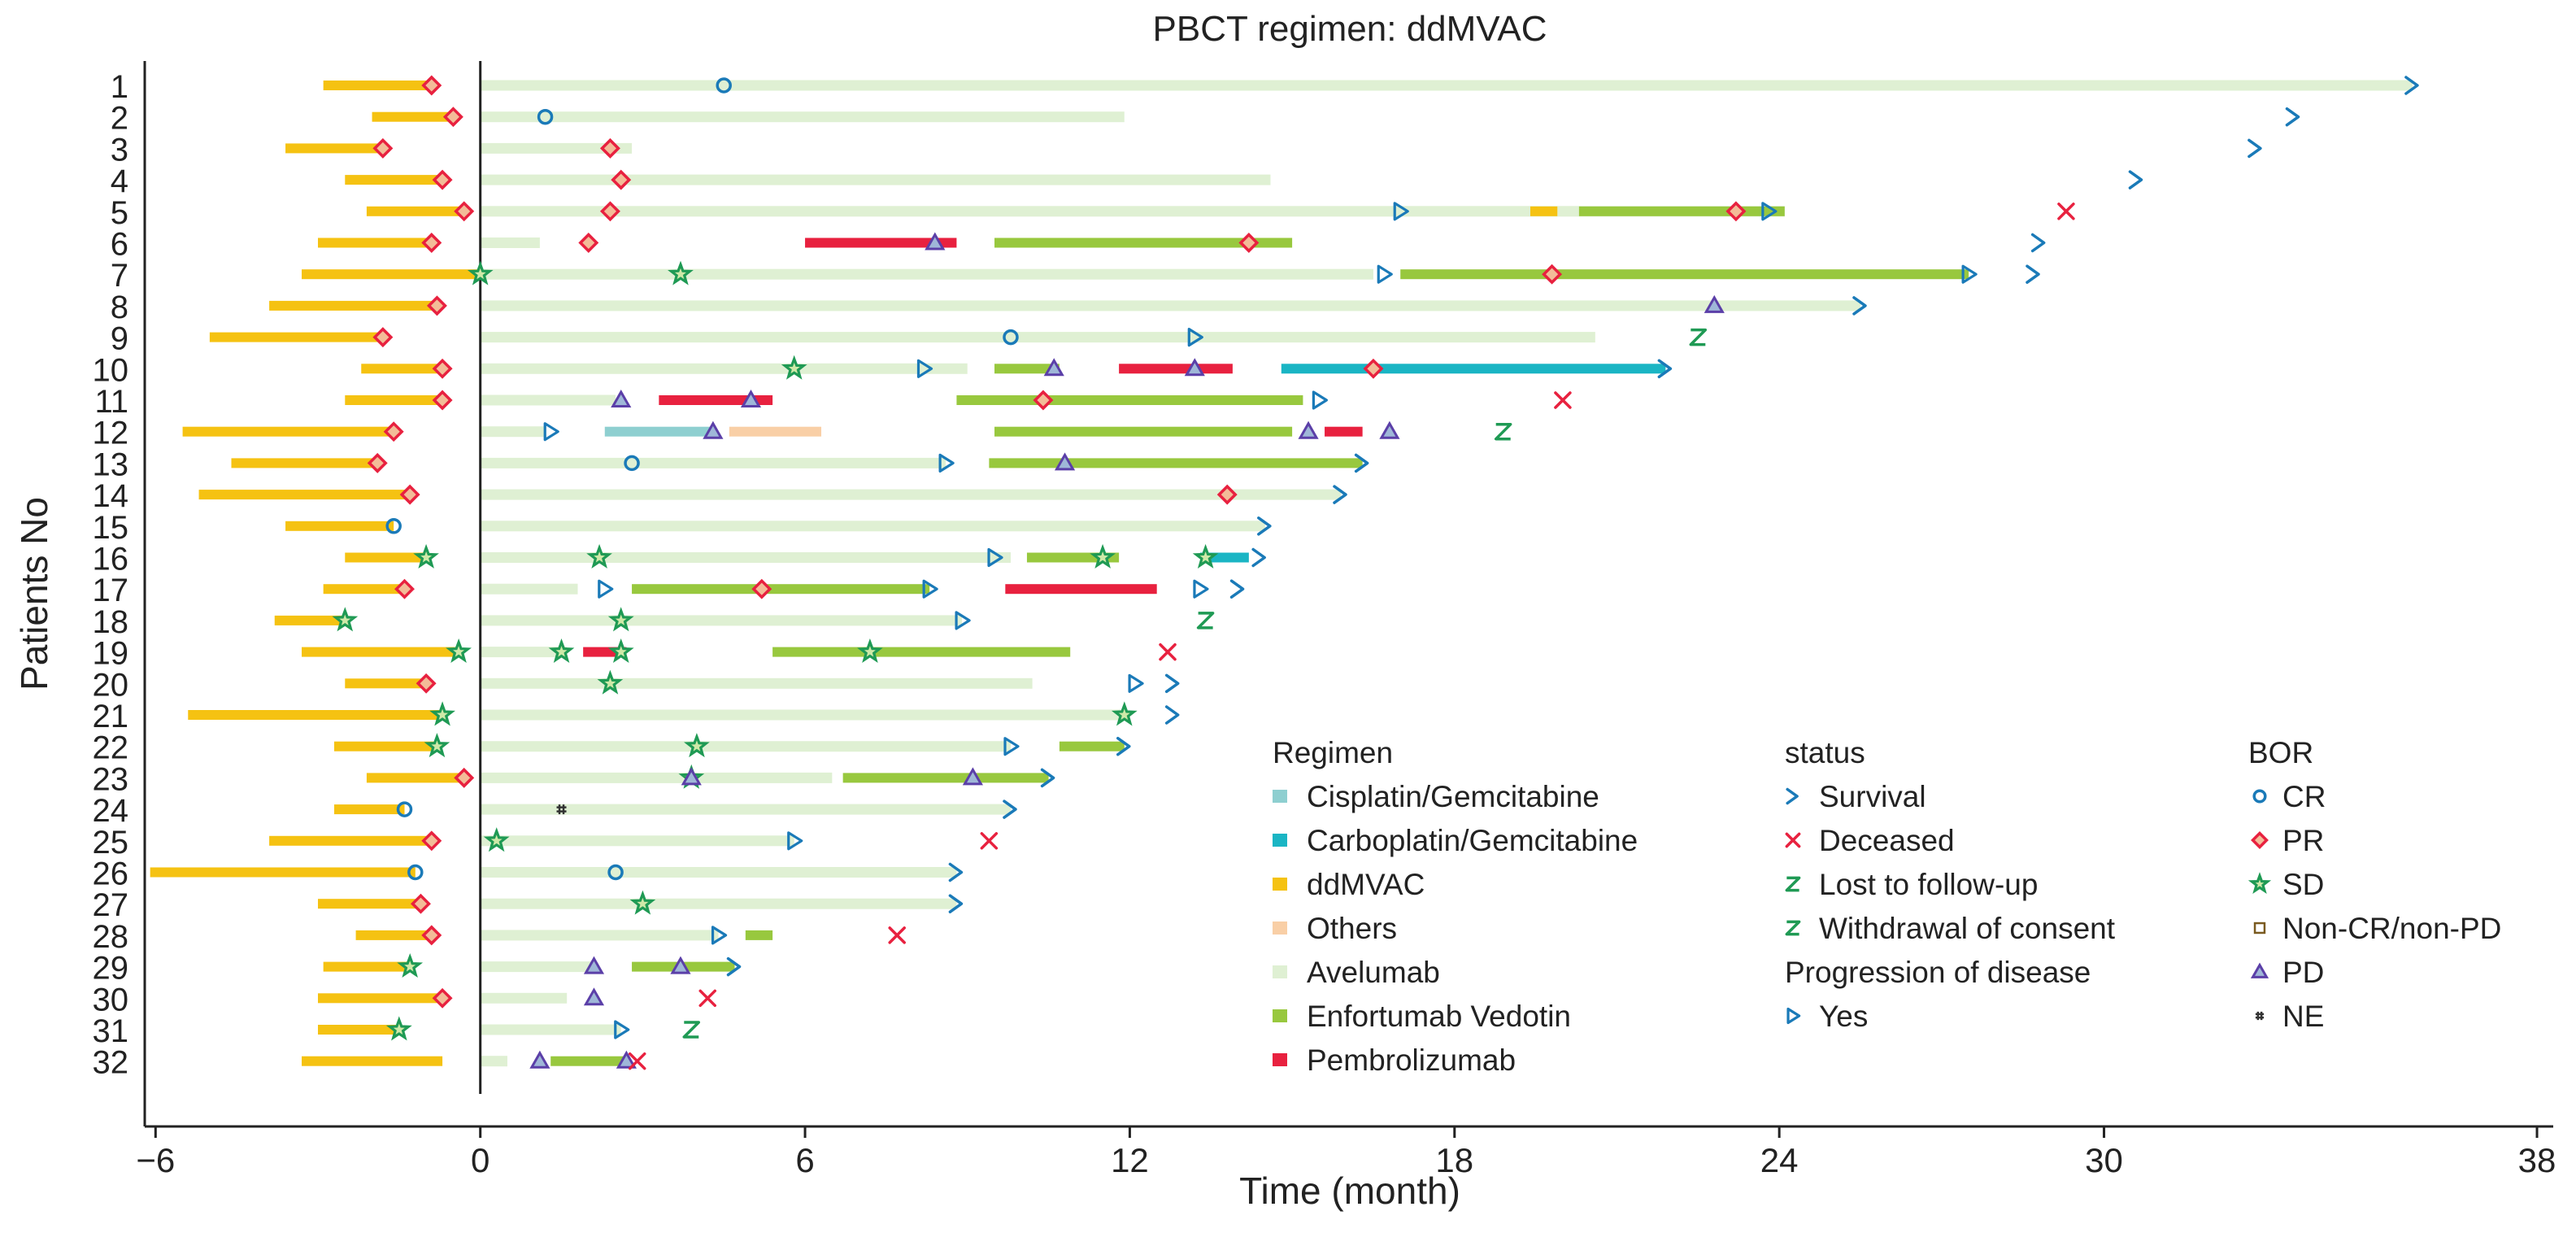 This screenshot has height=1233, width=2576. I want to click on patient-label: 9, so click(120, 339).